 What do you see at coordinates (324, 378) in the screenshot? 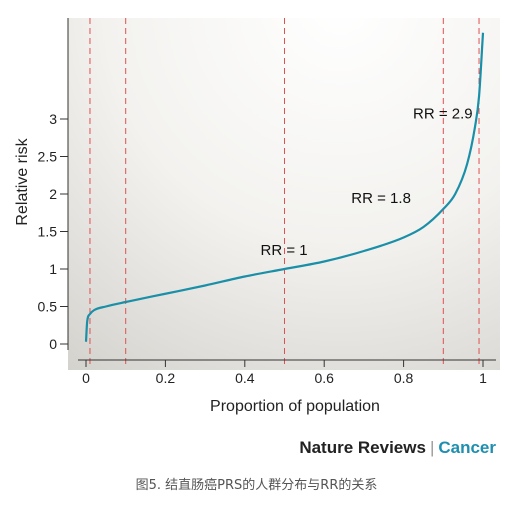
I see `x-tick-label: 0.6` at bounding box center [324, 378].